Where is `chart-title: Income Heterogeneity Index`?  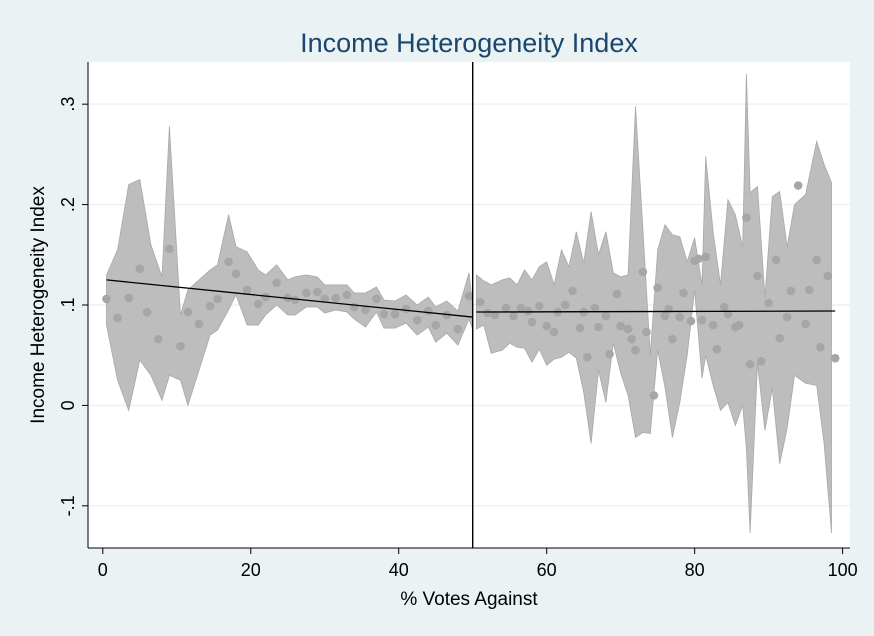
chart-title: Income Heterogeneity Index is located at coordinates (469, 43).